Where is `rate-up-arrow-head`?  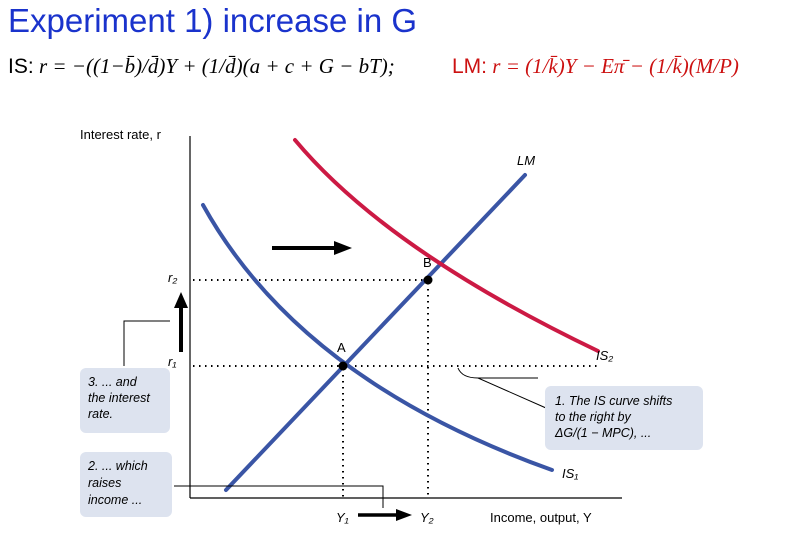
rate-up-arrow-head is located at coordinates (181, 300).